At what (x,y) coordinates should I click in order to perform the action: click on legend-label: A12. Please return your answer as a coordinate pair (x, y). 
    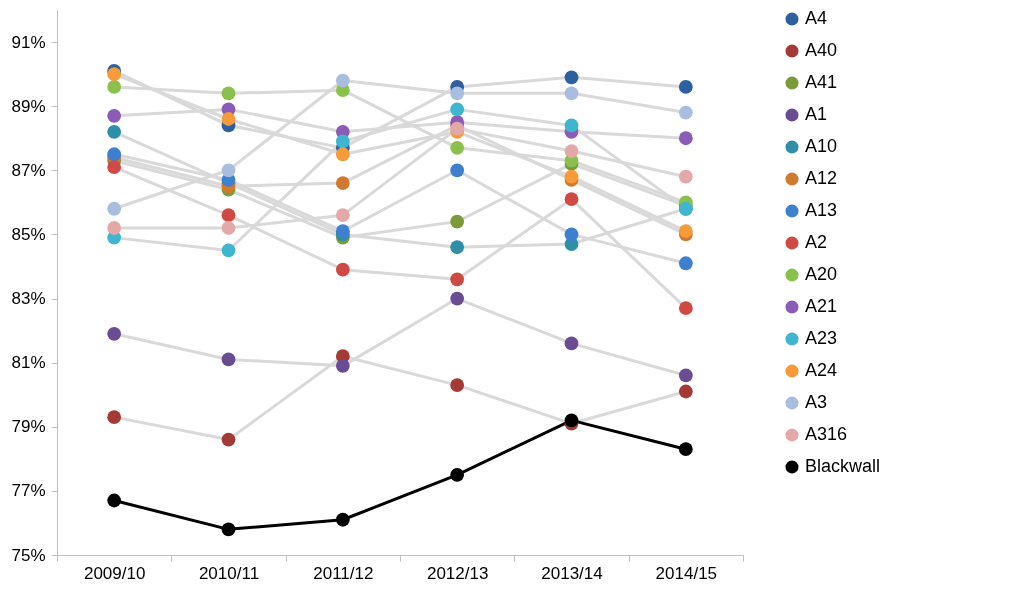
    Looking at the image, I should click on (821, 178).